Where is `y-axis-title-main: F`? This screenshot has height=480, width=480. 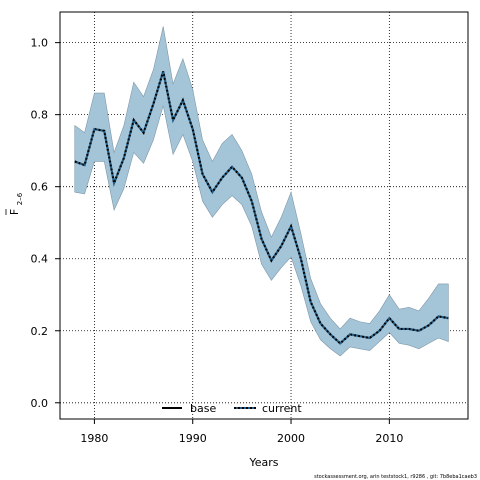 y-axis-title-main: F is located at coordinates (14, 212).